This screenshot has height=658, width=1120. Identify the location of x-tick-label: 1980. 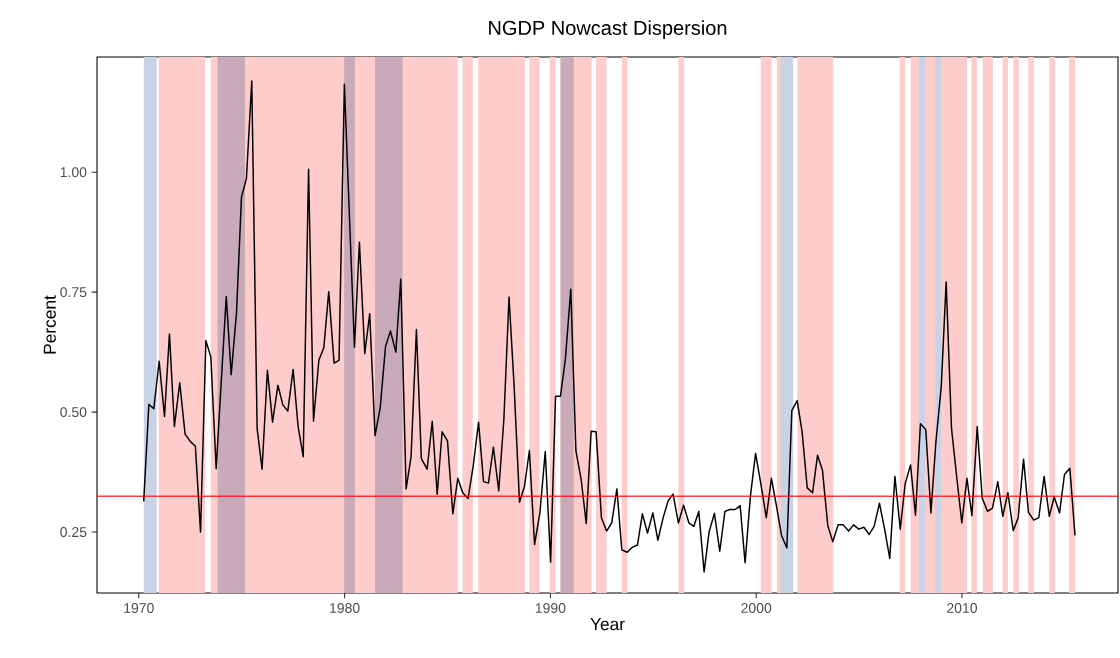
(345, 608).